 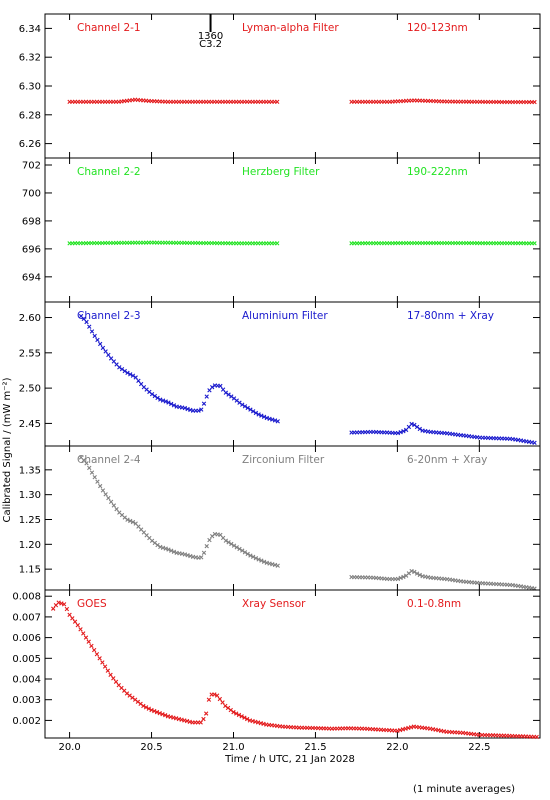 I want to click on y-tick-label: 696, so click(x=31, y=249).